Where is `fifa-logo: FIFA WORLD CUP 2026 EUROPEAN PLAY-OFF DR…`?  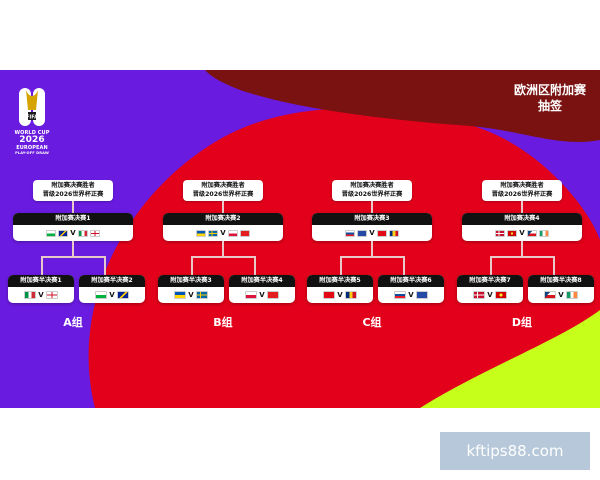
fifa-logo: FIFA WORLD CUP 2026 EUROPEAN PLAY-OFF DR… is located at coordinates (32, 120).